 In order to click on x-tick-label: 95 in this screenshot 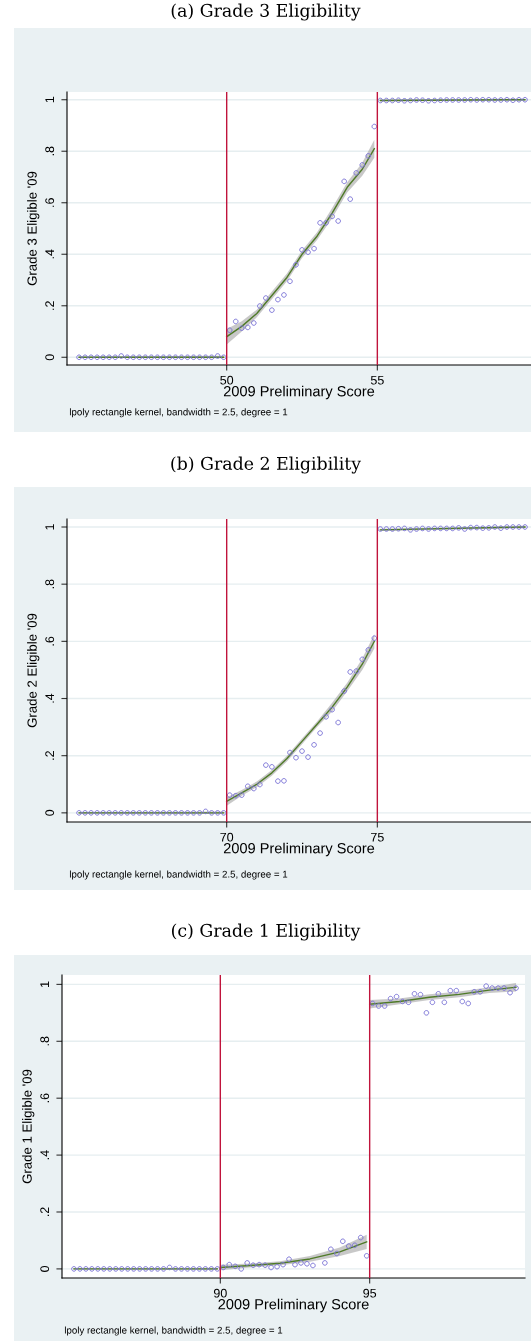, I will do `click(370, 1293)`.